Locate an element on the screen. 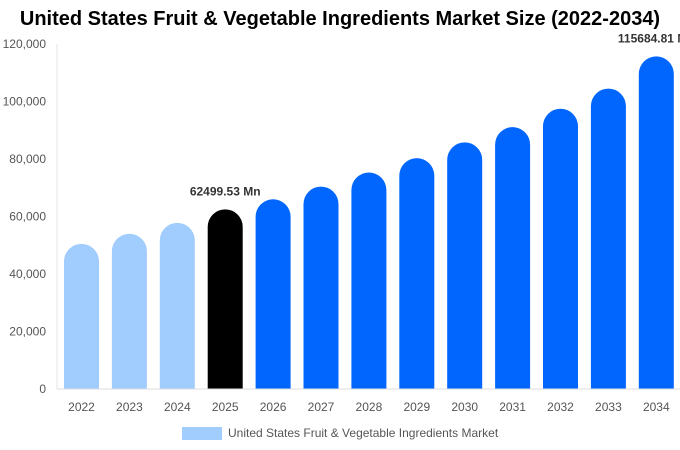 The width and height of the screenshot is (680, 450). y-tick-label: 0 is located at coordinates (42, 389).